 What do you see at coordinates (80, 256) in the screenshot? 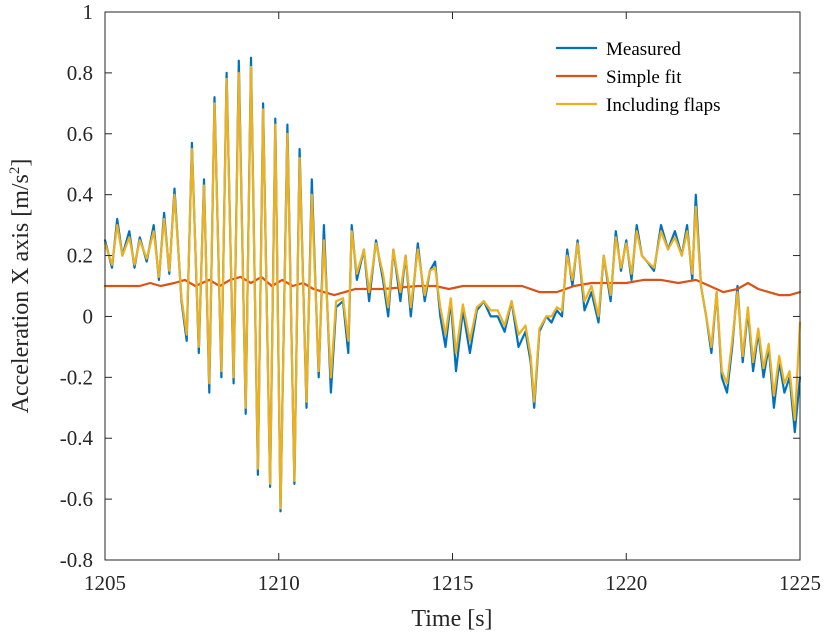
I see `y-tick-label: 0.2` at bounding box center [80, 256].